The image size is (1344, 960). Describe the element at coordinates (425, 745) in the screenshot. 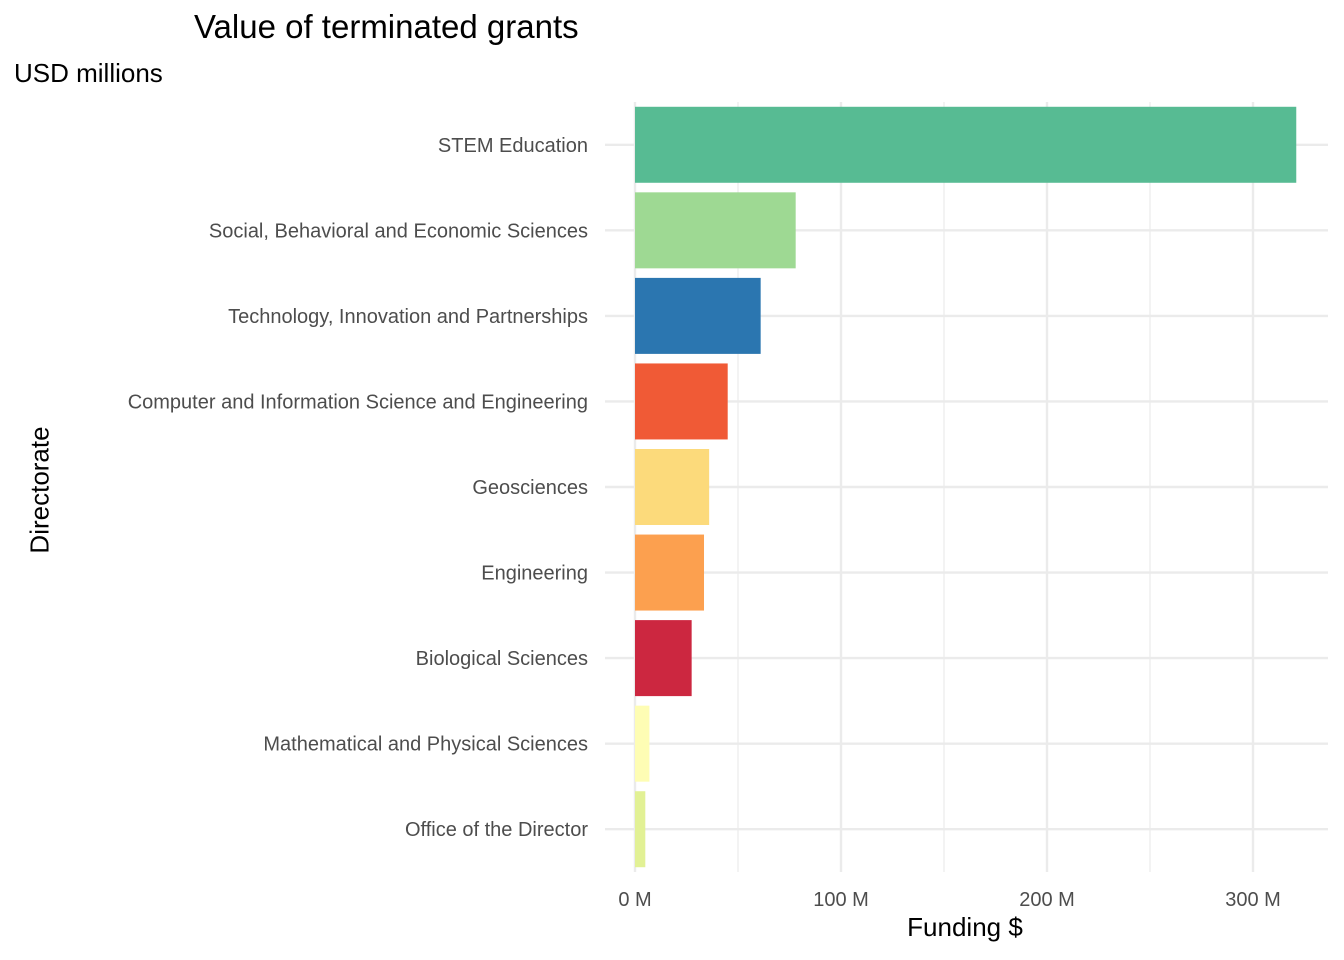

I see `category-label: Mathematical and Physical Sciences` at that location.